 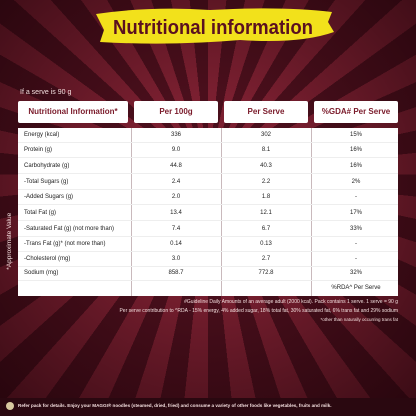 I want to click on cell: Protein (g), so click(x=38, y=150).